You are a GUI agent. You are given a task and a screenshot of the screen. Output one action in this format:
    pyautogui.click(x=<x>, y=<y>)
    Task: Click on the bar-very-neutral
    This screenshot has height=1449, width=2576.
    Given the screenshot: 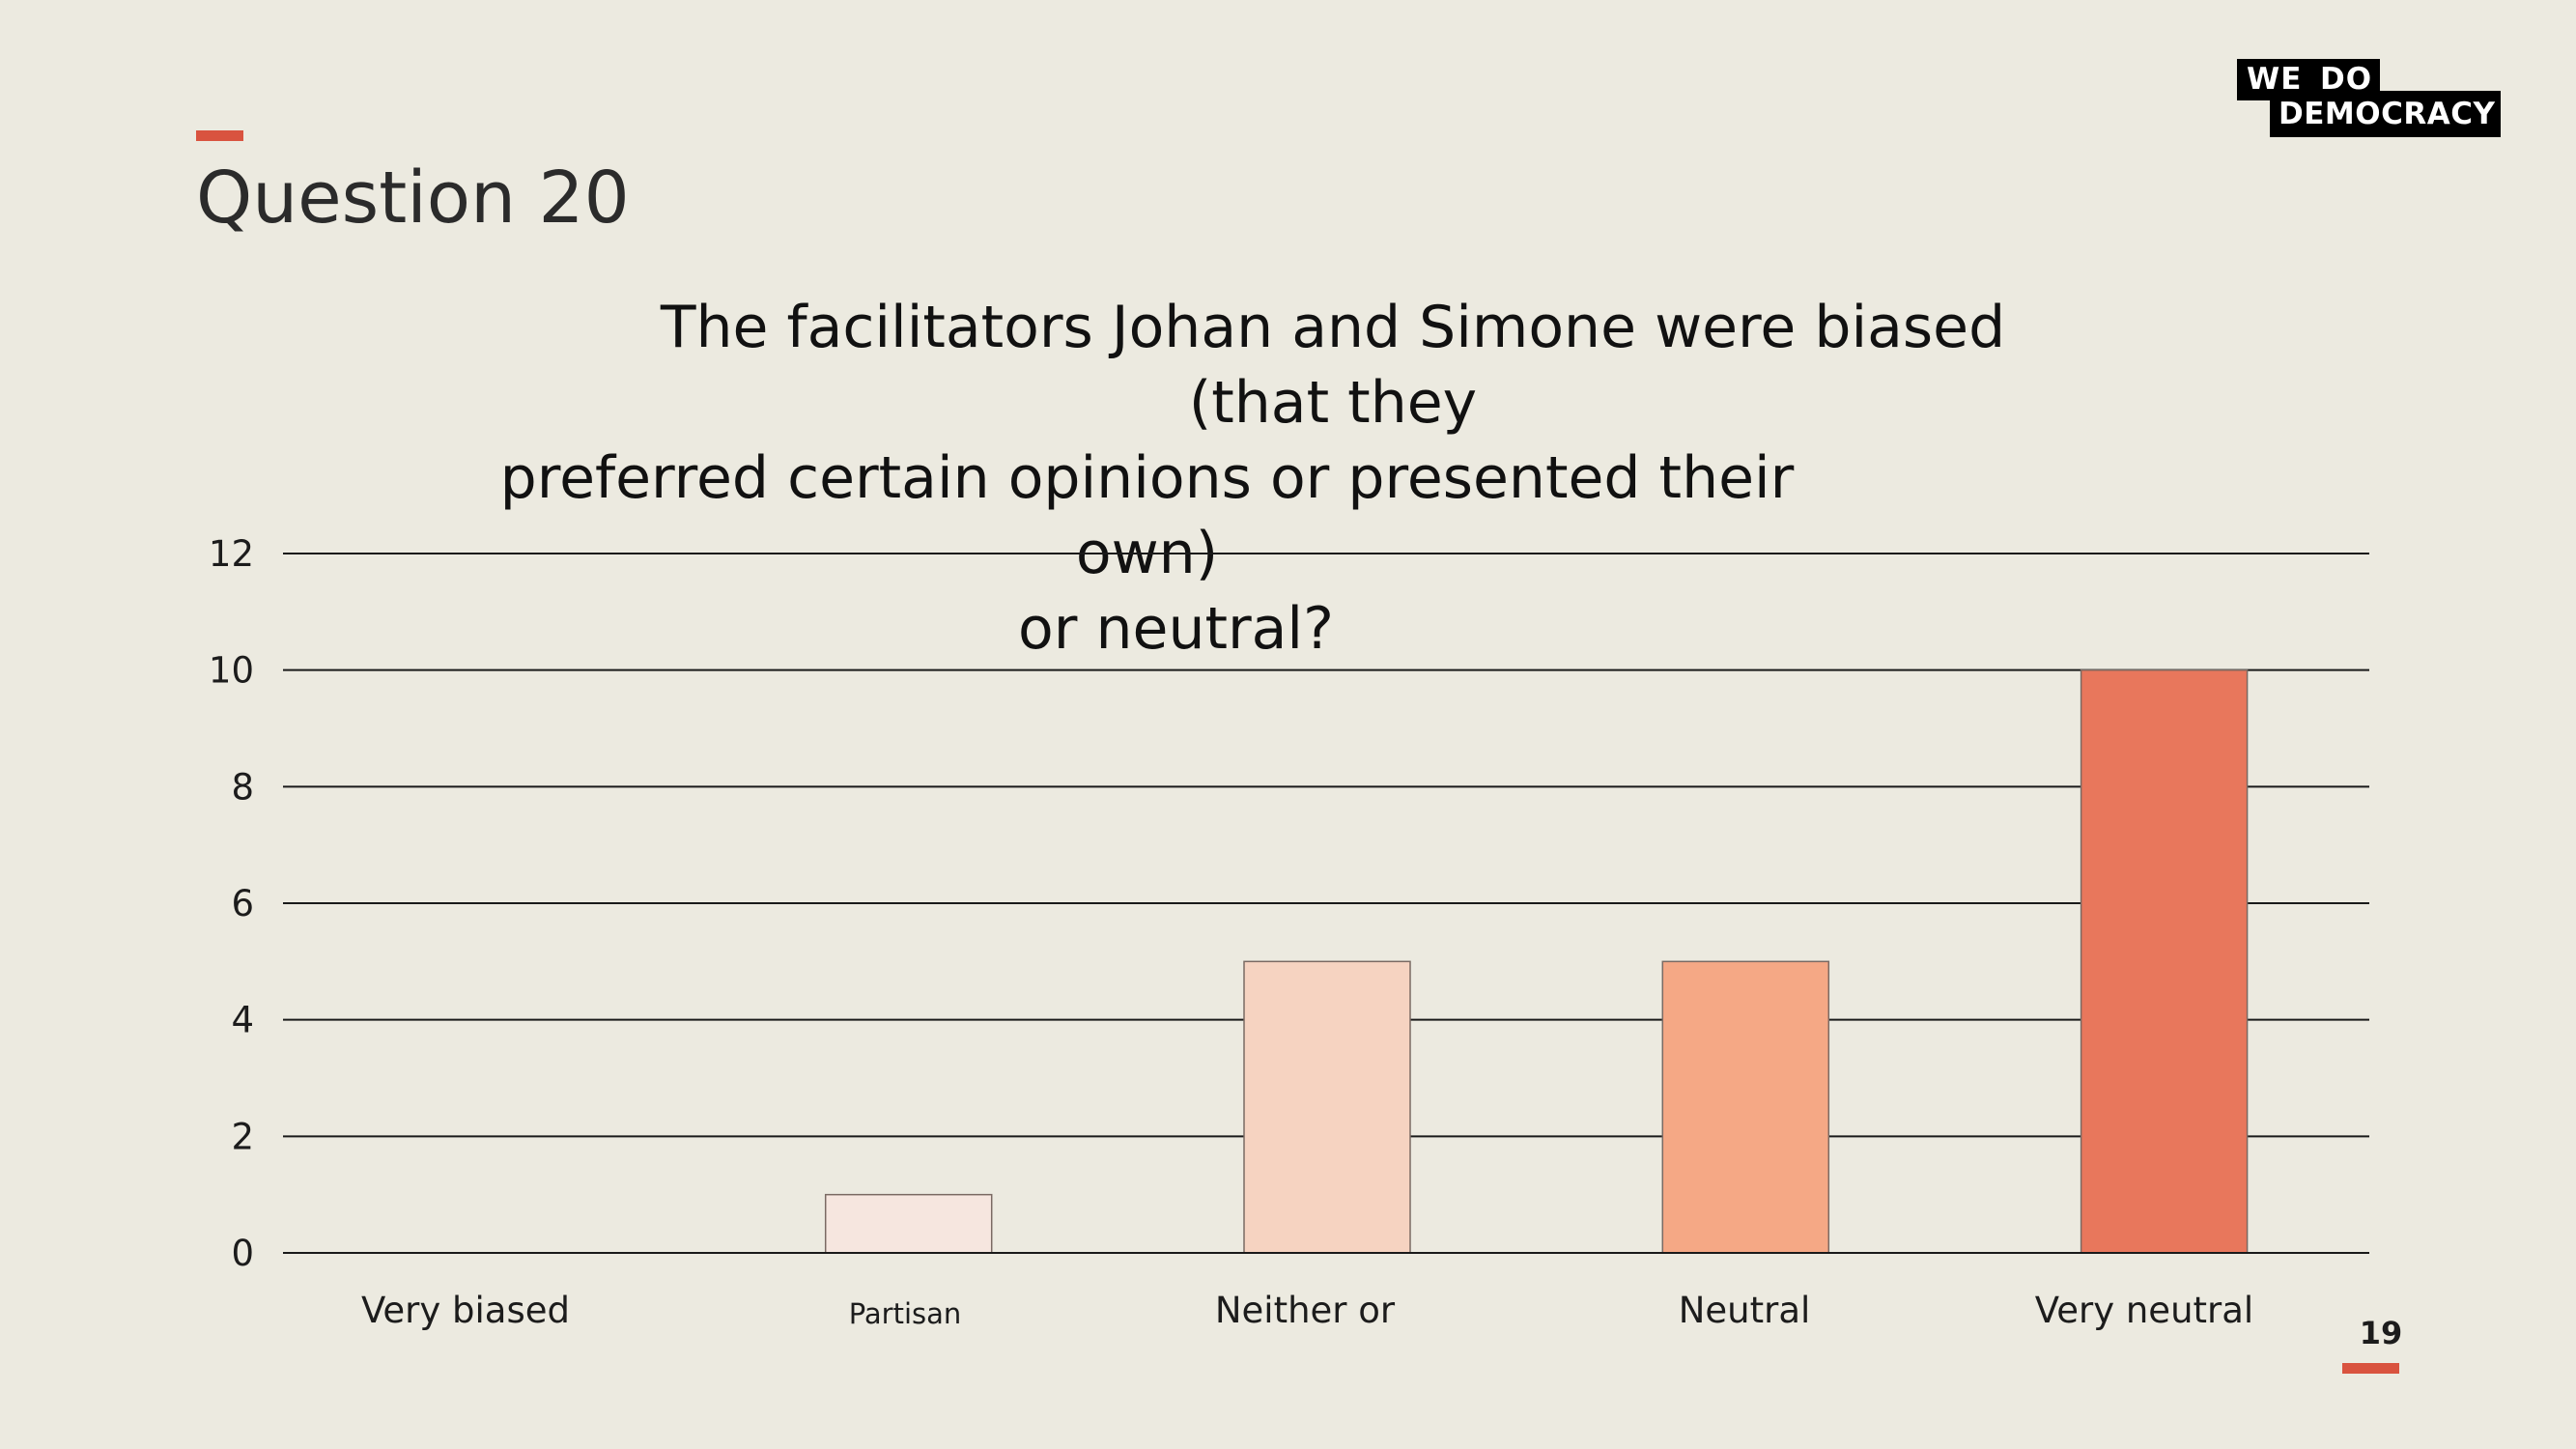 What is the action you would take?
    pyautogui.click(x=2164, y=961)
    